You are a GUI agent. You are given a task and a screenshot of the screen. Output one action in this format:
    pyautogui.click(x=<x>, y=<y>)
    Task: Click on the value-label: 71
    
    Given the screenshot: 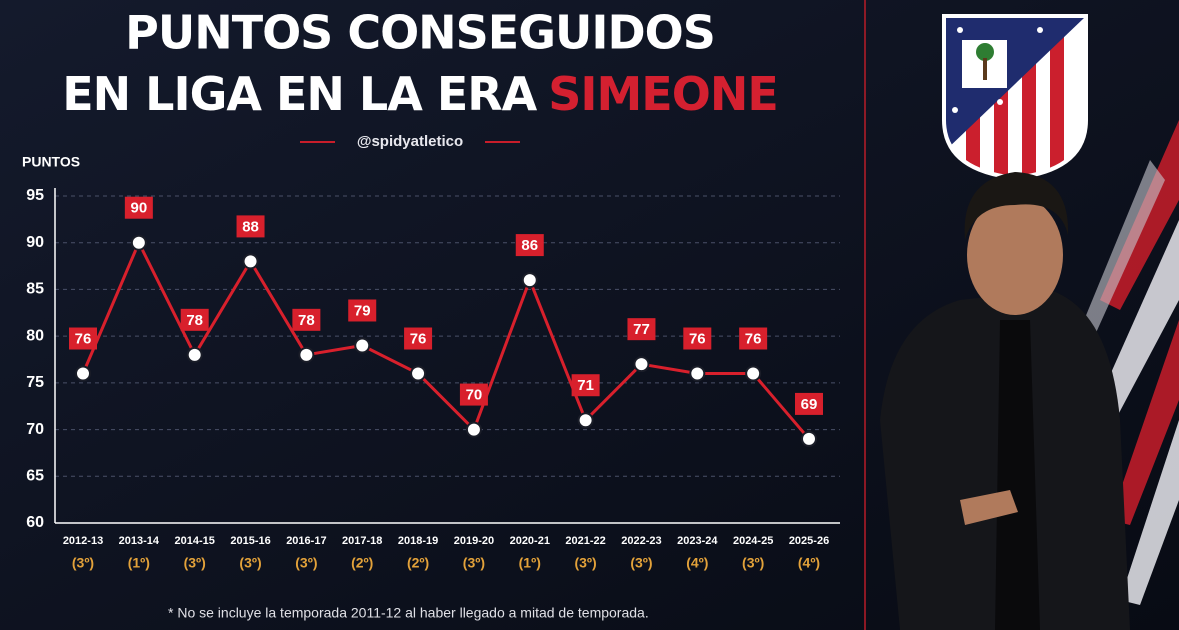 What is the action you would take?
    pyautogui.click(x=585, y=385)
    